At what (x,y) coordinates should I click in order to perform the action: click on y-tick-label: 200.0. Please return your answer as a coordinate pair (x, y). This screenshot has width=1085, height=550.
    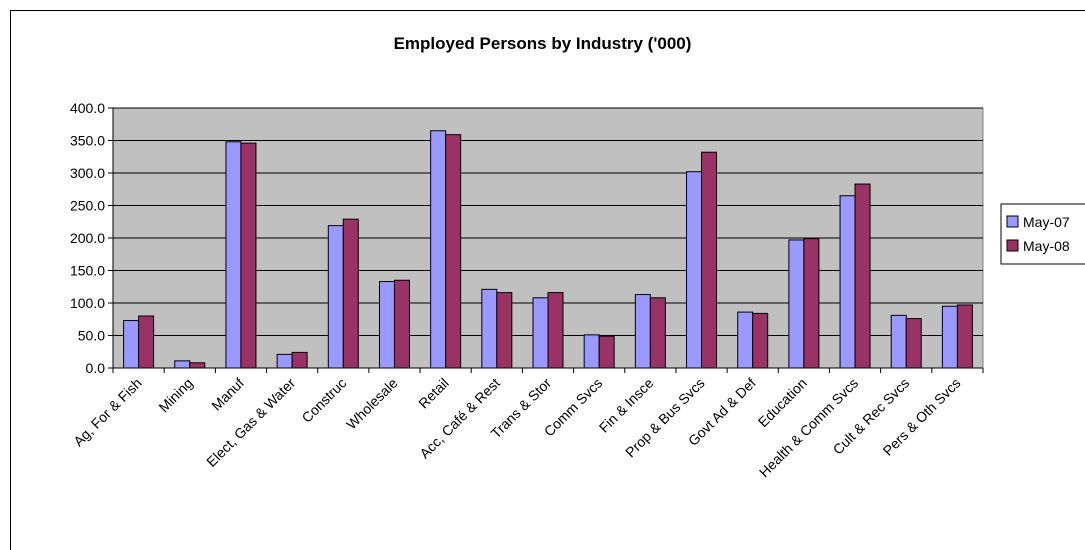
    Looking at the image, I should click on (87, 238).